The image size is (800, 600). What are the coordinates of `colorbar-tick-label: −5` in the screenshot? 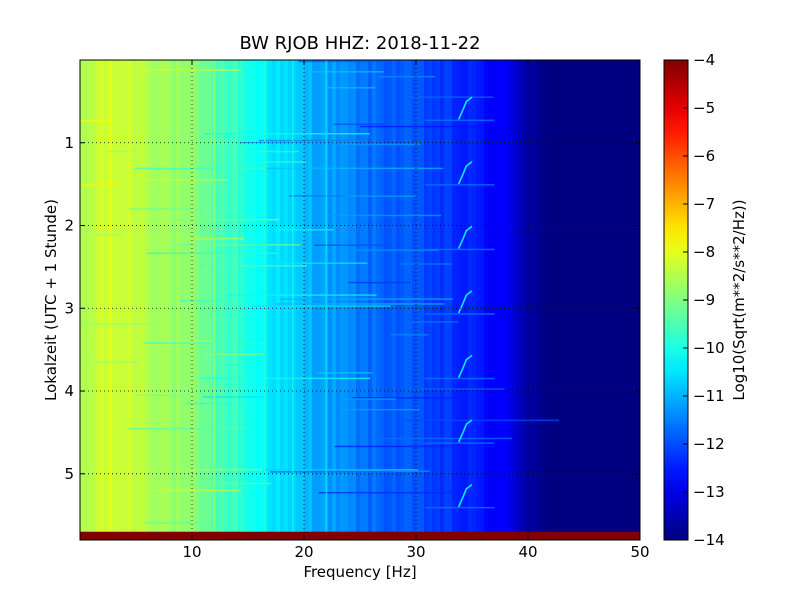 It's located at (704, 108).